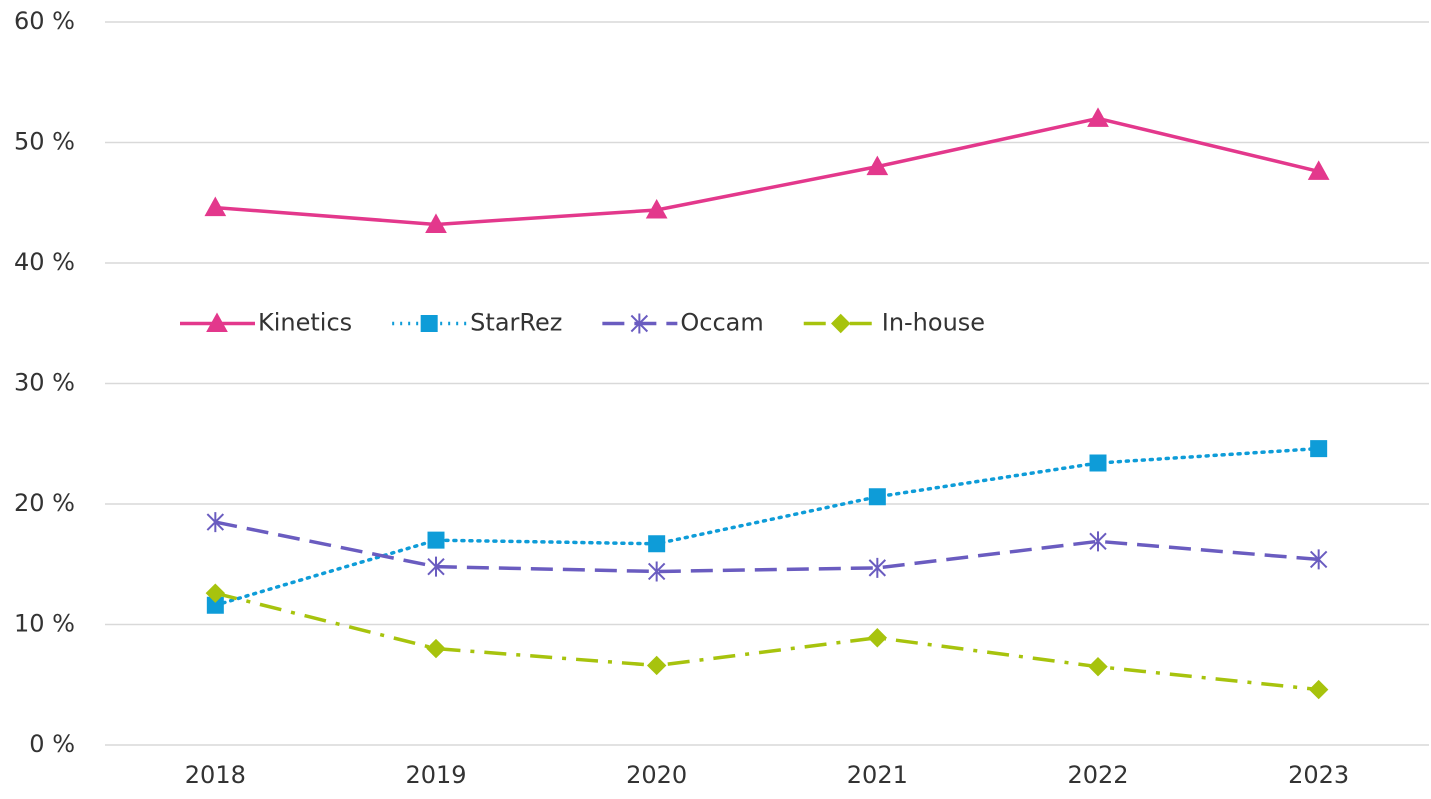 Image resolution: width=1431 pixels, height=799 pixels. Describe the element at coordinates (656, 775) in the screenshot. I see `x-tick-label: 2020` at that location.